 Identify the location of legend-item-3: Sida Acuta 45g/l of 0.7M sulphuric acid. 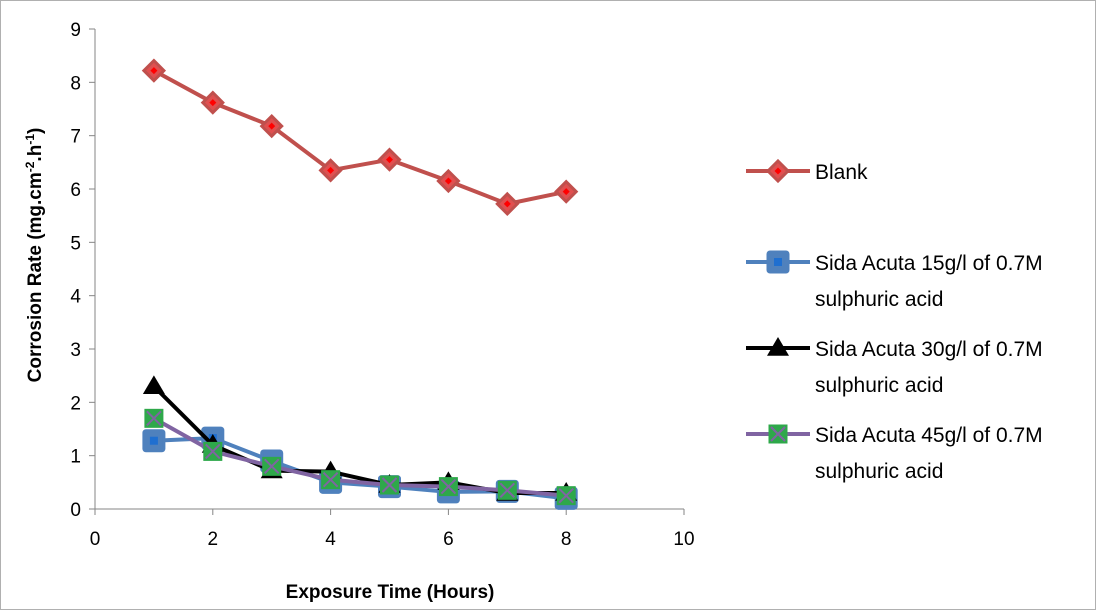
(894, 453).